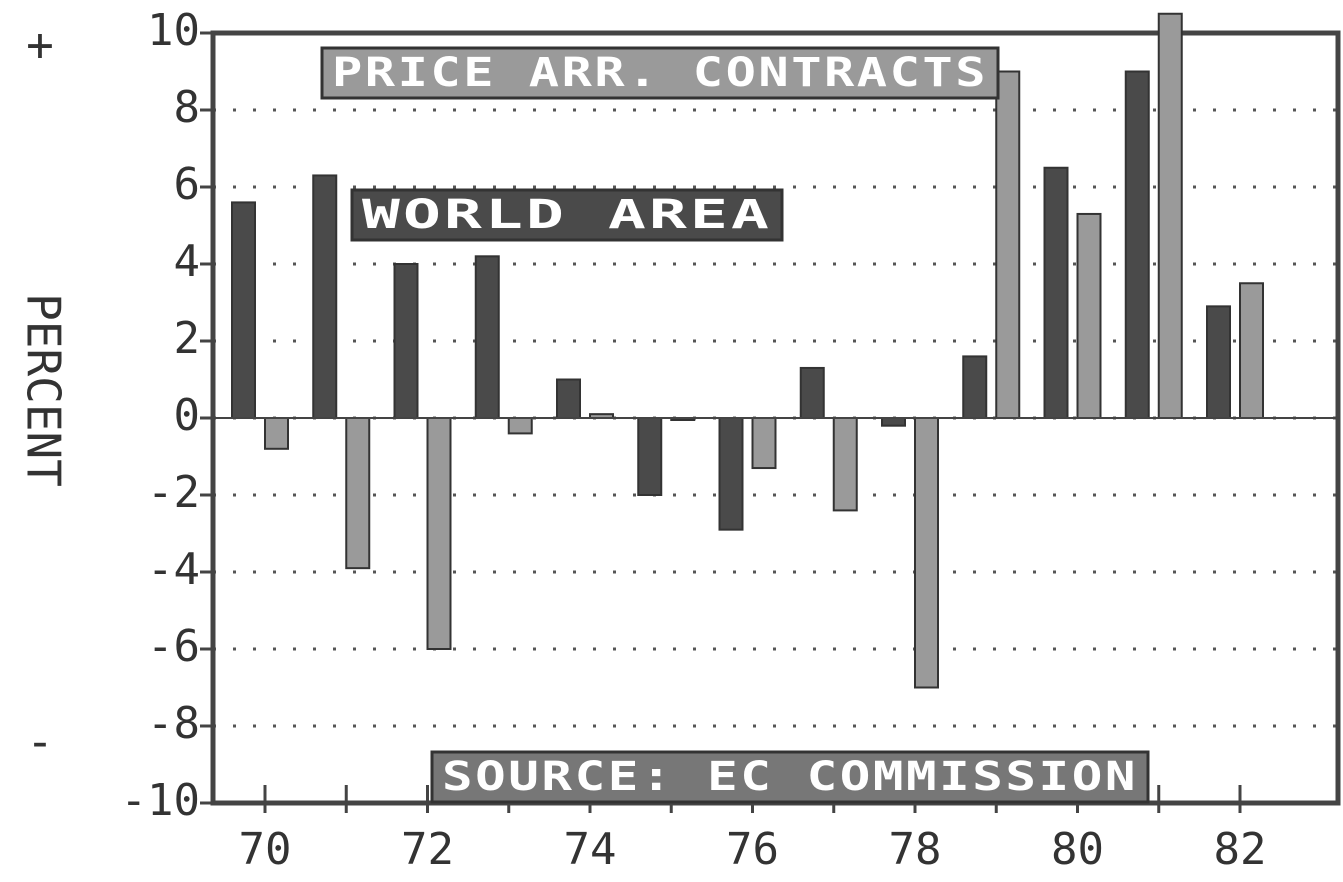 This screenshot has width=1343, height=882. I want to click on y-tick-label: 4, so click(187, 261).